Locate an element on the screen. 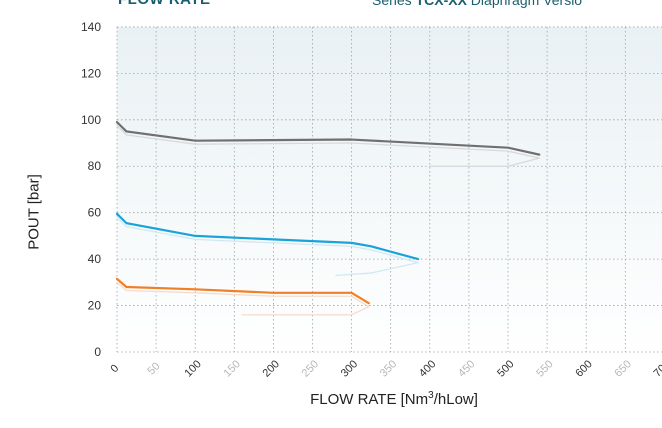 The height and width of the screenshot is (428, 662). series-prefix: Series is located at coordinates (394, 4).